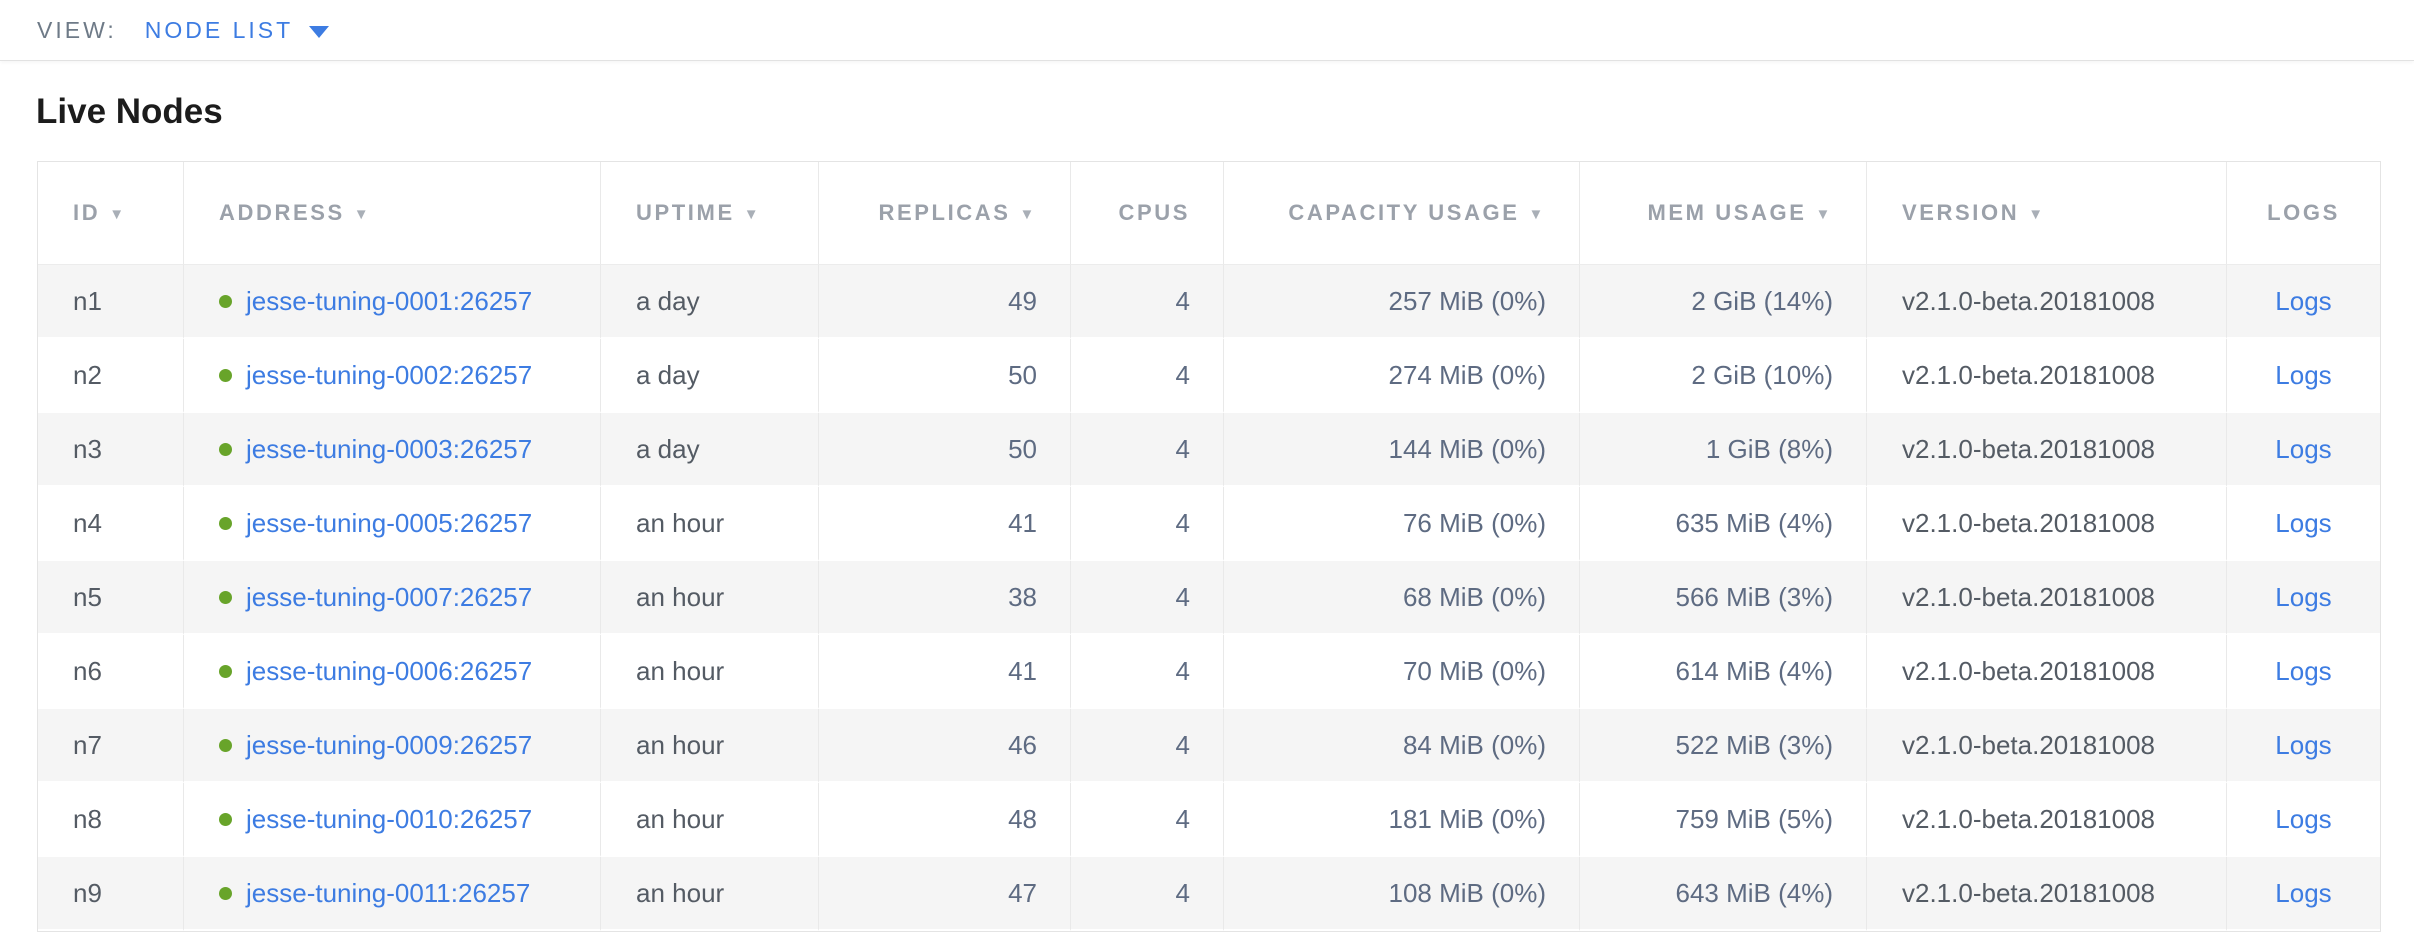 Image resolution: width=2414 pixels, height=948 pixels. Describe the element at coordinates (110, 376) in the screenshot. I see `node-id-cell: n2` at that location.